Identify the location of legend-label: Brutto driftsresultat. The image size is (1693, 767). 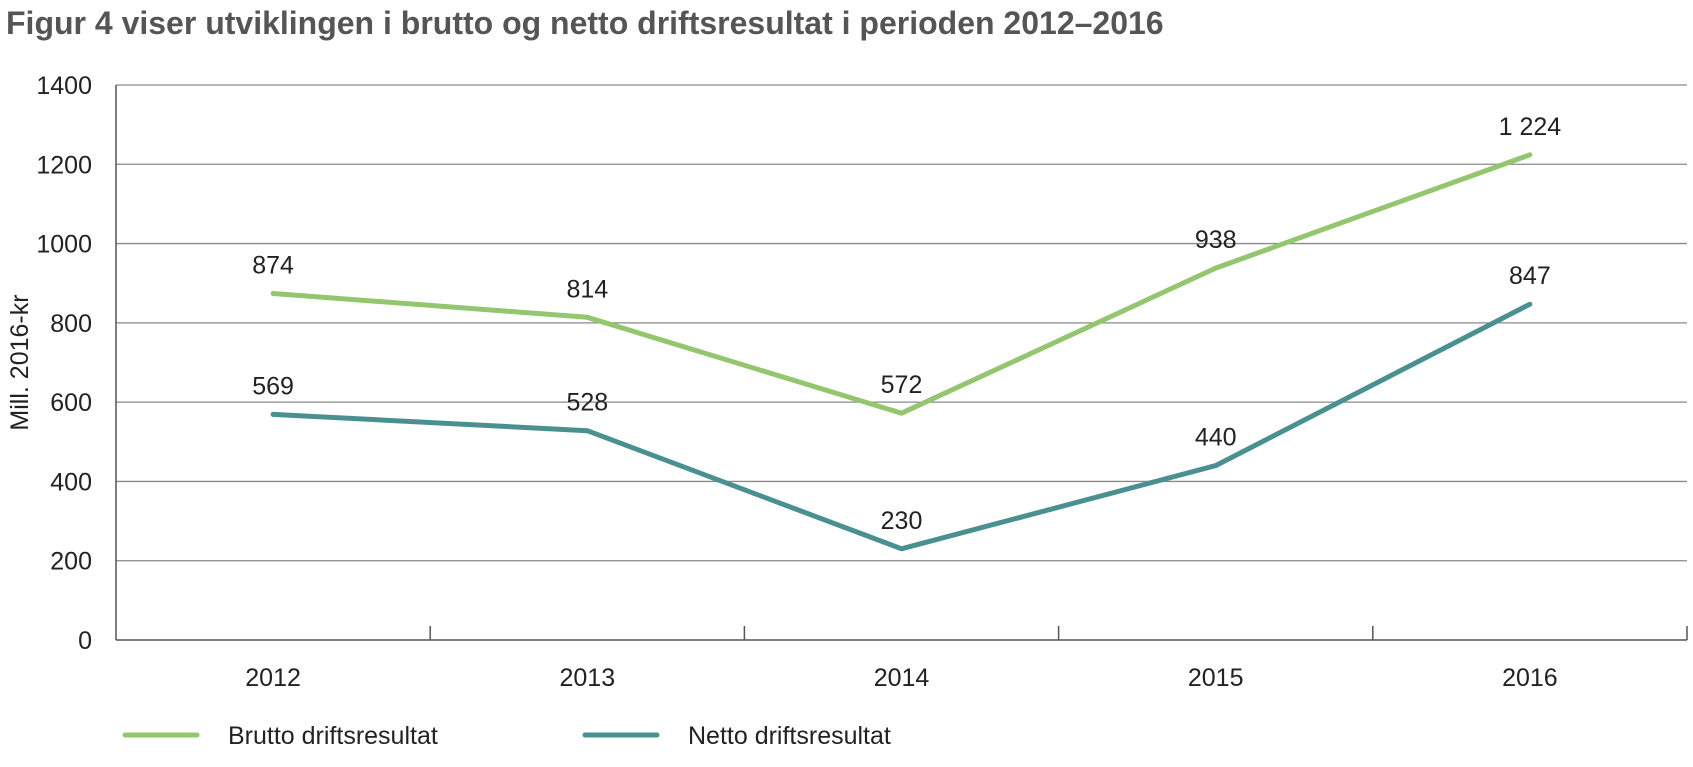
(333, 736).